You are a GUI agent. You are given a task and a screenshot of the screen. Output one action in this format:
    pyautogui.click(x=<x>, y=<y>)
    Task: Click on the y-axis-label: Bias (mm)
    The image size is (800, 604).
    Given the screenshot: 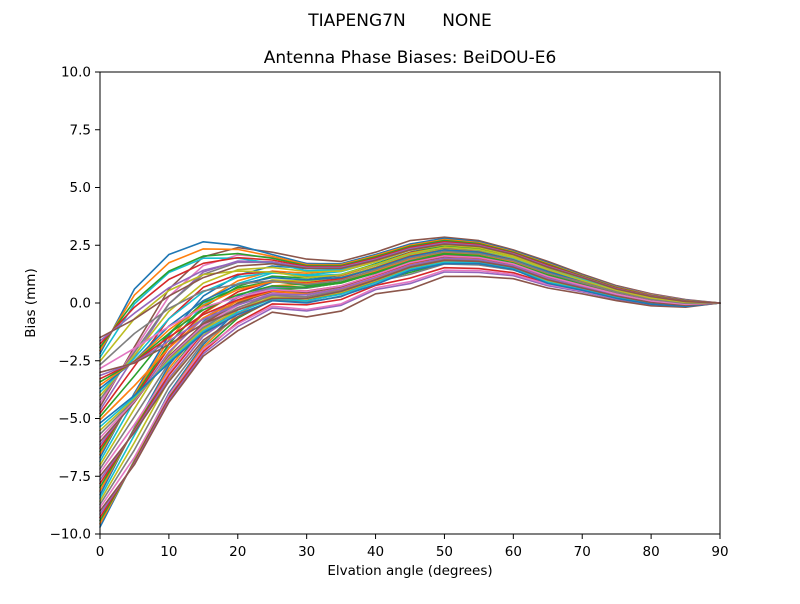 What is the action you would take?
    pyautogui.click(x=31, y=302)
    